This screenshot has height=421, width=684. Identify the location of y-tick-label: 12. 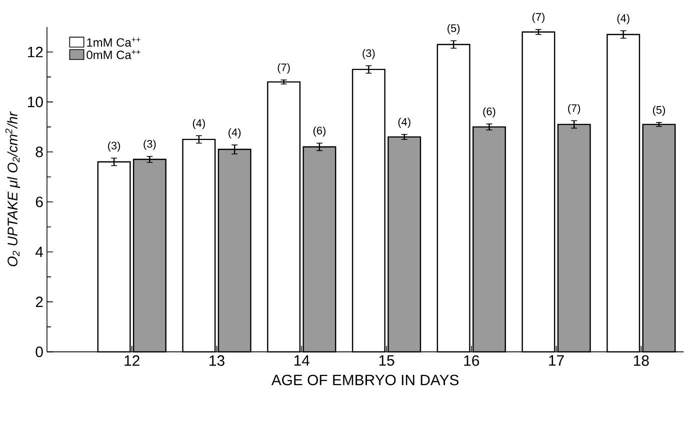
(35, 52).